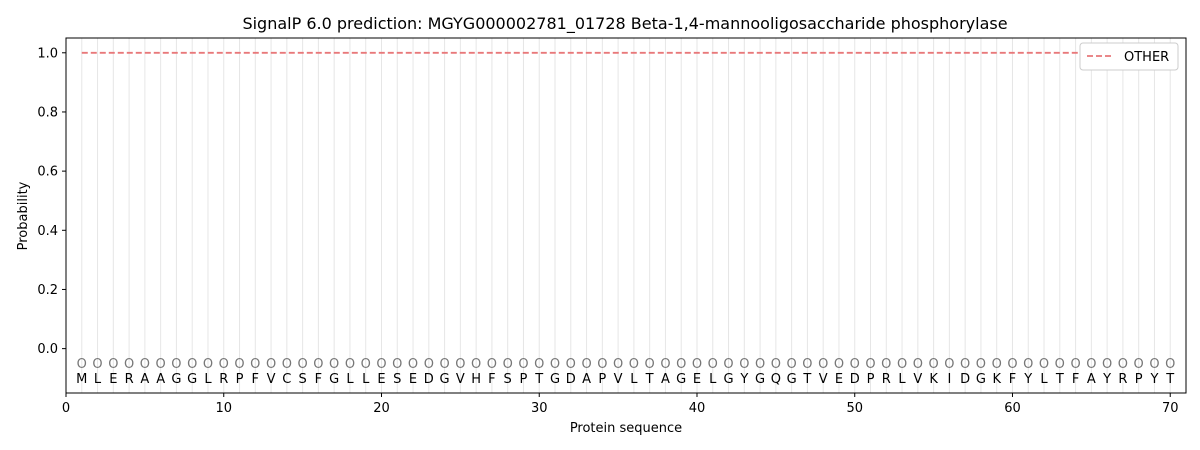  I want to click on residue-label: H, so click(476, 379).